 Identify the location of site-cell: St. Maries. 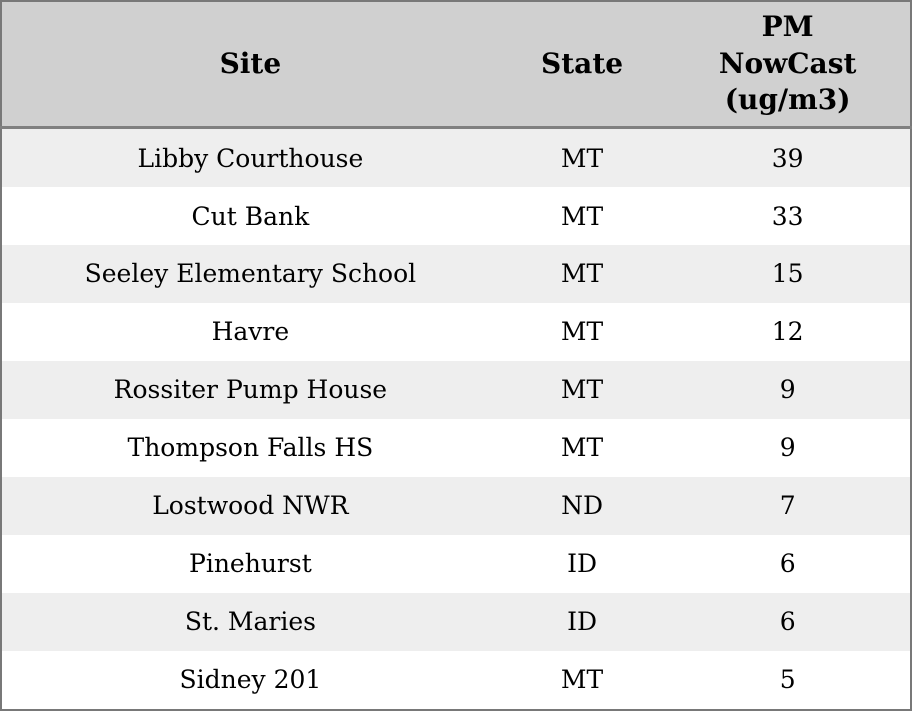
(250, 622).